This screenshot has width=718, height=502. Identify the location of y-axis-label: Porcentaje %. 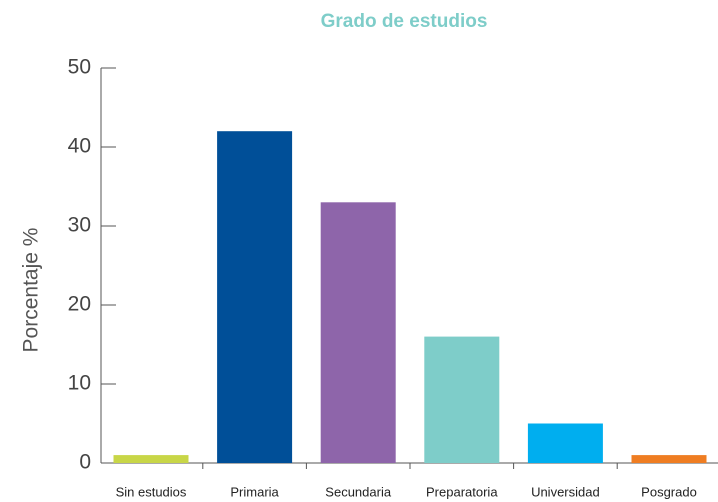
(31, 290).